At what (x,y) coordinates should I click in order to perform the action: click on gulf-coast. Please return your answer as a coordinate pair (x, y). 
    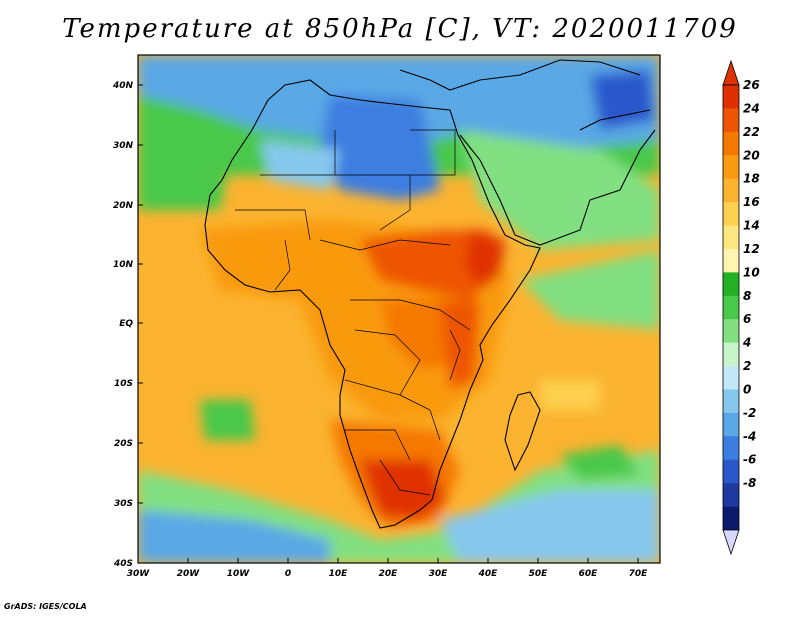
    Looking at the image, I should click on (615, 120).